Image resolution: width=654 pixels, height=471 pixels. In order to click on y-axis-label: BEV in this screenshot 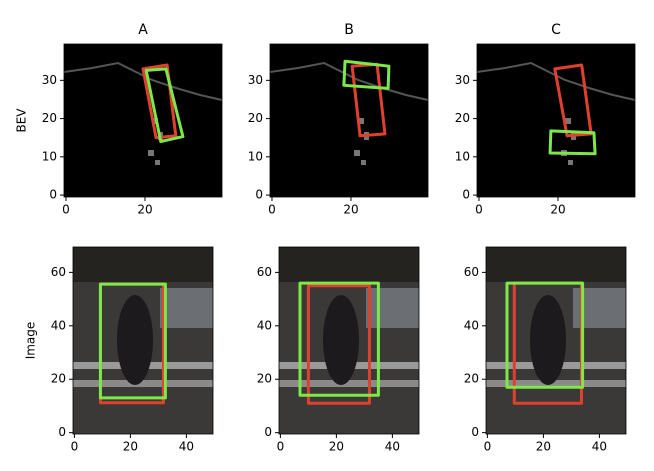, I will do `click(22, 120)`.